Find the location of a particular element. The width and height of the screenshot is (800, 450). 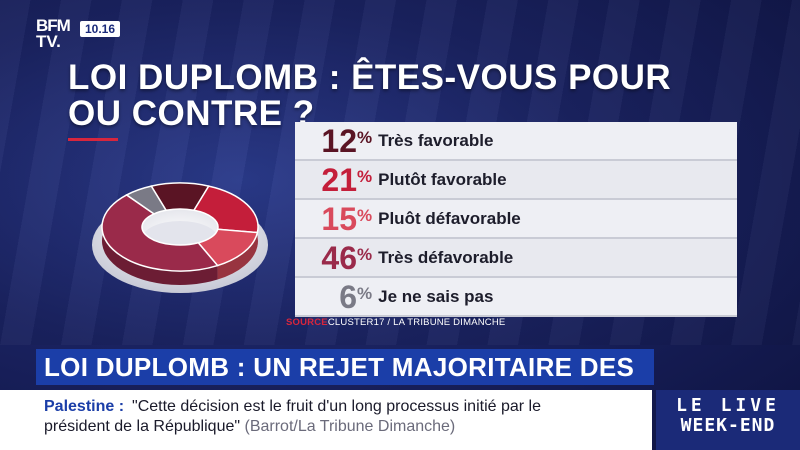

headline: LOI DUPLOMB : ÊTES-VOUS POUR OU CONTRE ? is located at coordinates (370, 95).